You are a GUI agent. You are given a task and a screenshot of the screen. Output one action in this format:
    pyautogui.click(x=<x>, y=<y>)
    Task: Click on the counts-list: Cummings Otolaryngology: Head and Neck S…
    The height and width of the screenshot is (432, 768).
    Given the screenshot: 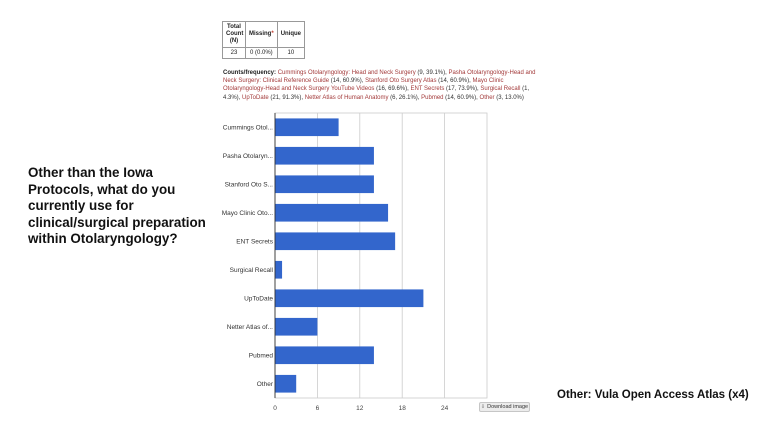 What is the action you would take?
    pyautogui.click(x=379, y=85)
    